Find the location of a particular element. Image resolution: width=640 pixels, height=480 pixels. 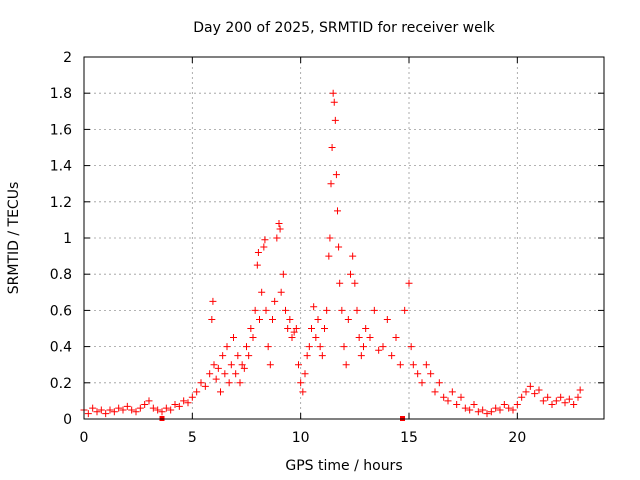

x-tick-label: 10 is located at coordinates (301, 438).